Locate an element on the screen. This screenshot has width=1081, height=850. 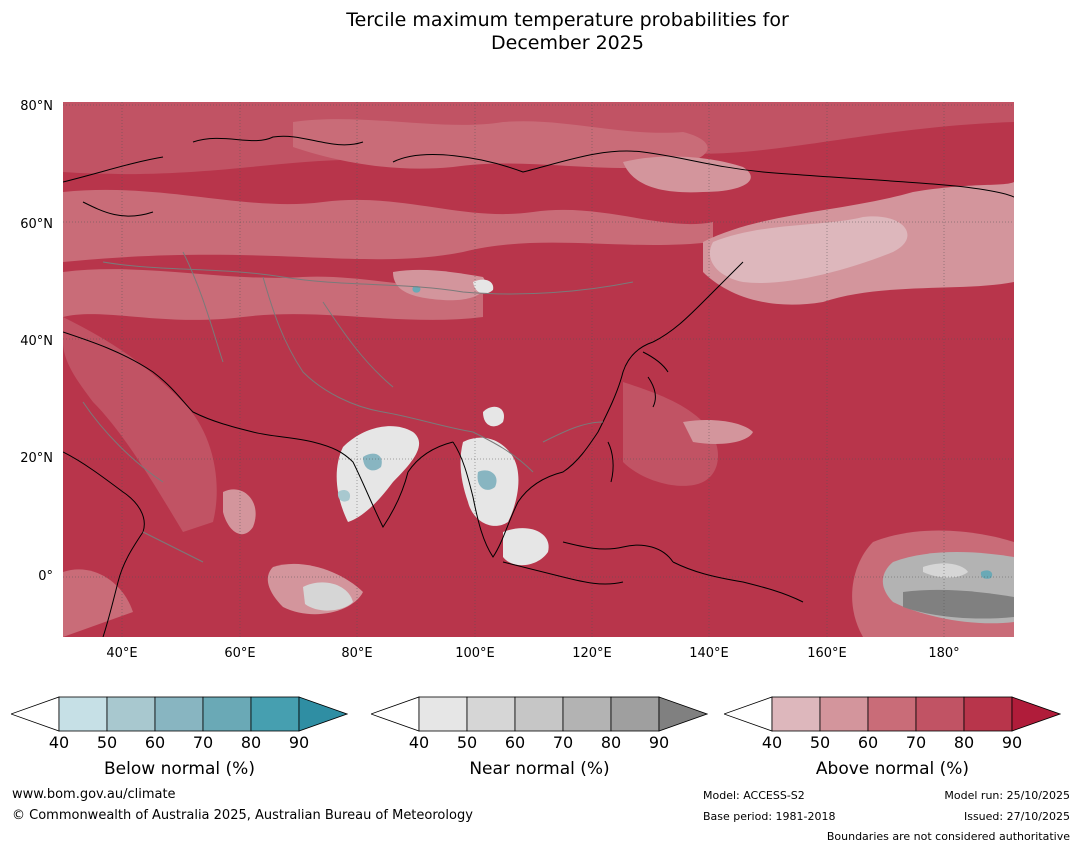
near-normal-tick-90: 90 is located at coordinates (659, 742).